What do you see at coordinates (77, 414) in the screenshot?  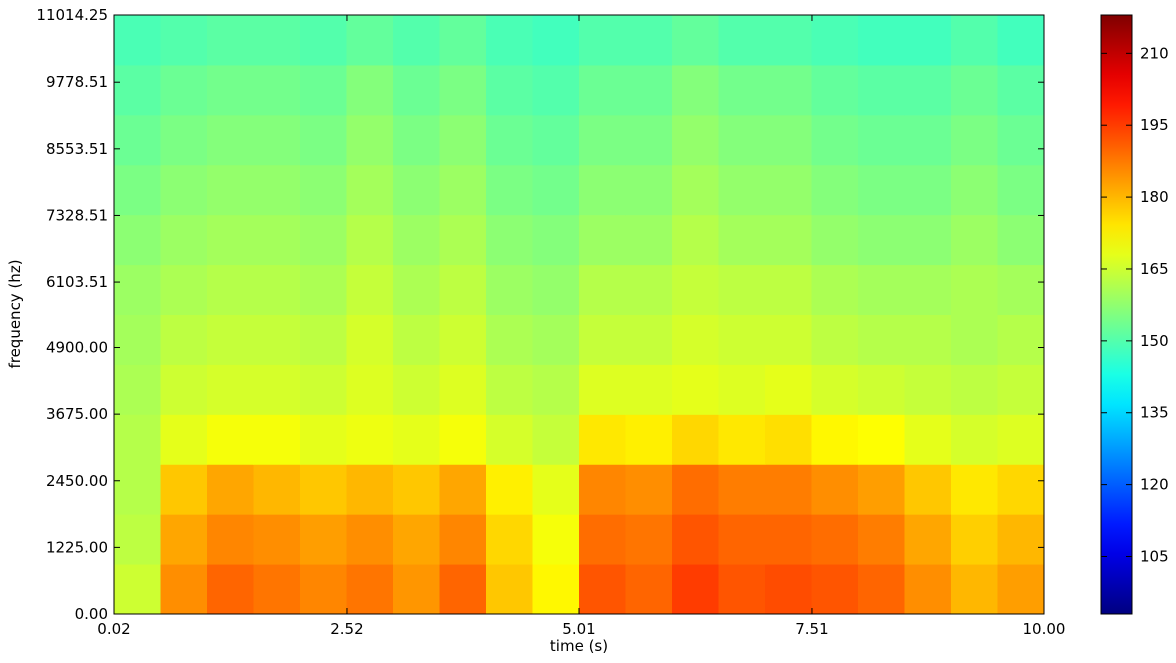 I see `y-tick-label: 3675.00` at bounding box center [77, 414].